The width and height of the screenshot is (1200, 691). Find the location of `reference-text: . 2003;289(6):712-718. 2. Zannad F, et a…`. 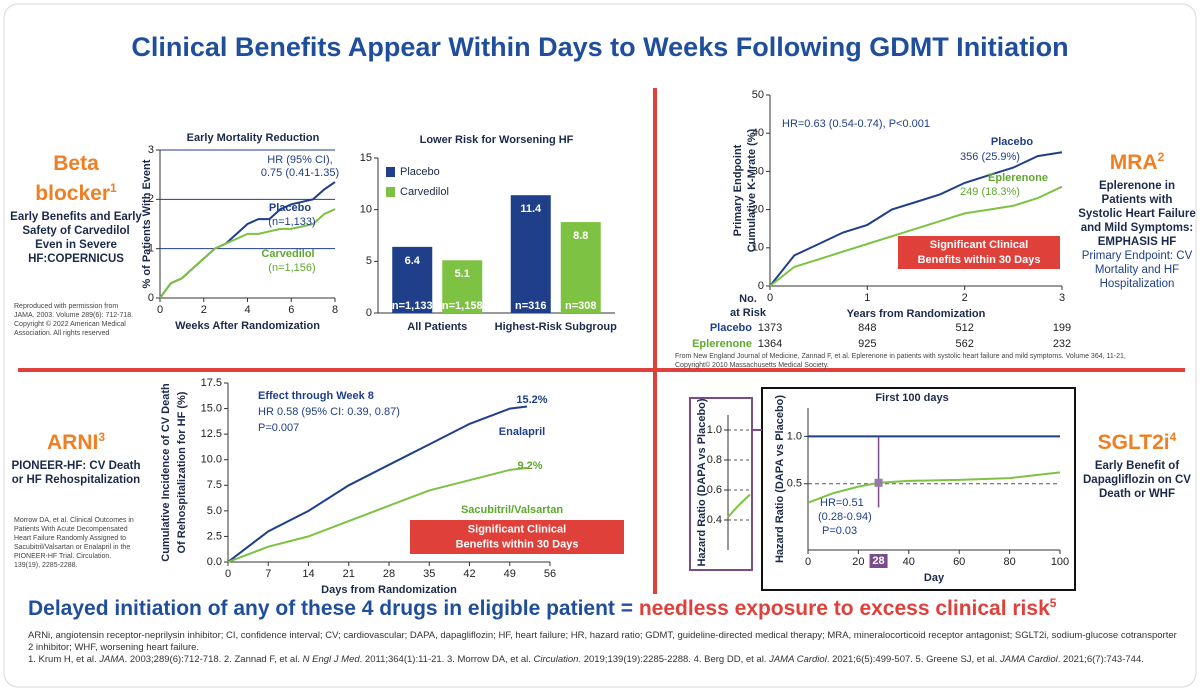

reference-text: . 2003;289(6):712-718. 2. Zannad F, et a… is located at coordinates (213, 659).